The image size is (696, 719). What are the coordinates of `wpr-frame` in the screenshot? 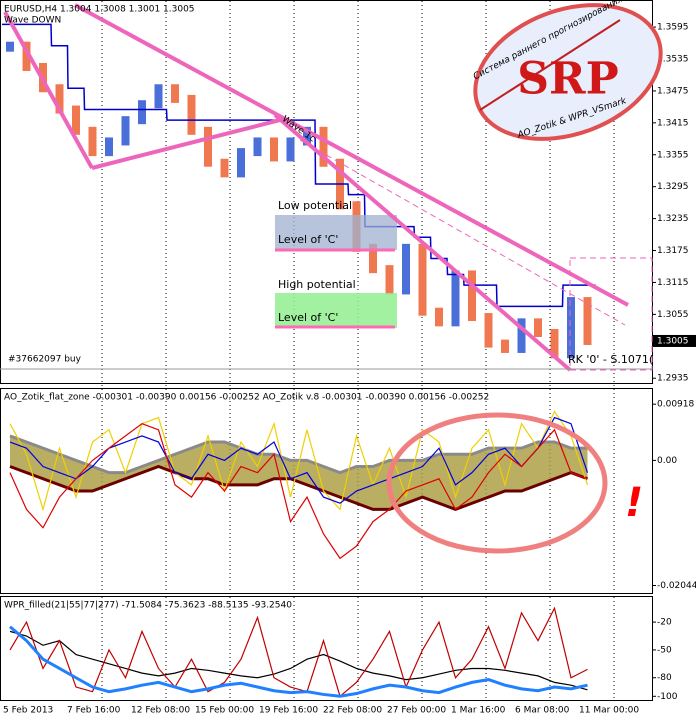 It's located at (326, 648).